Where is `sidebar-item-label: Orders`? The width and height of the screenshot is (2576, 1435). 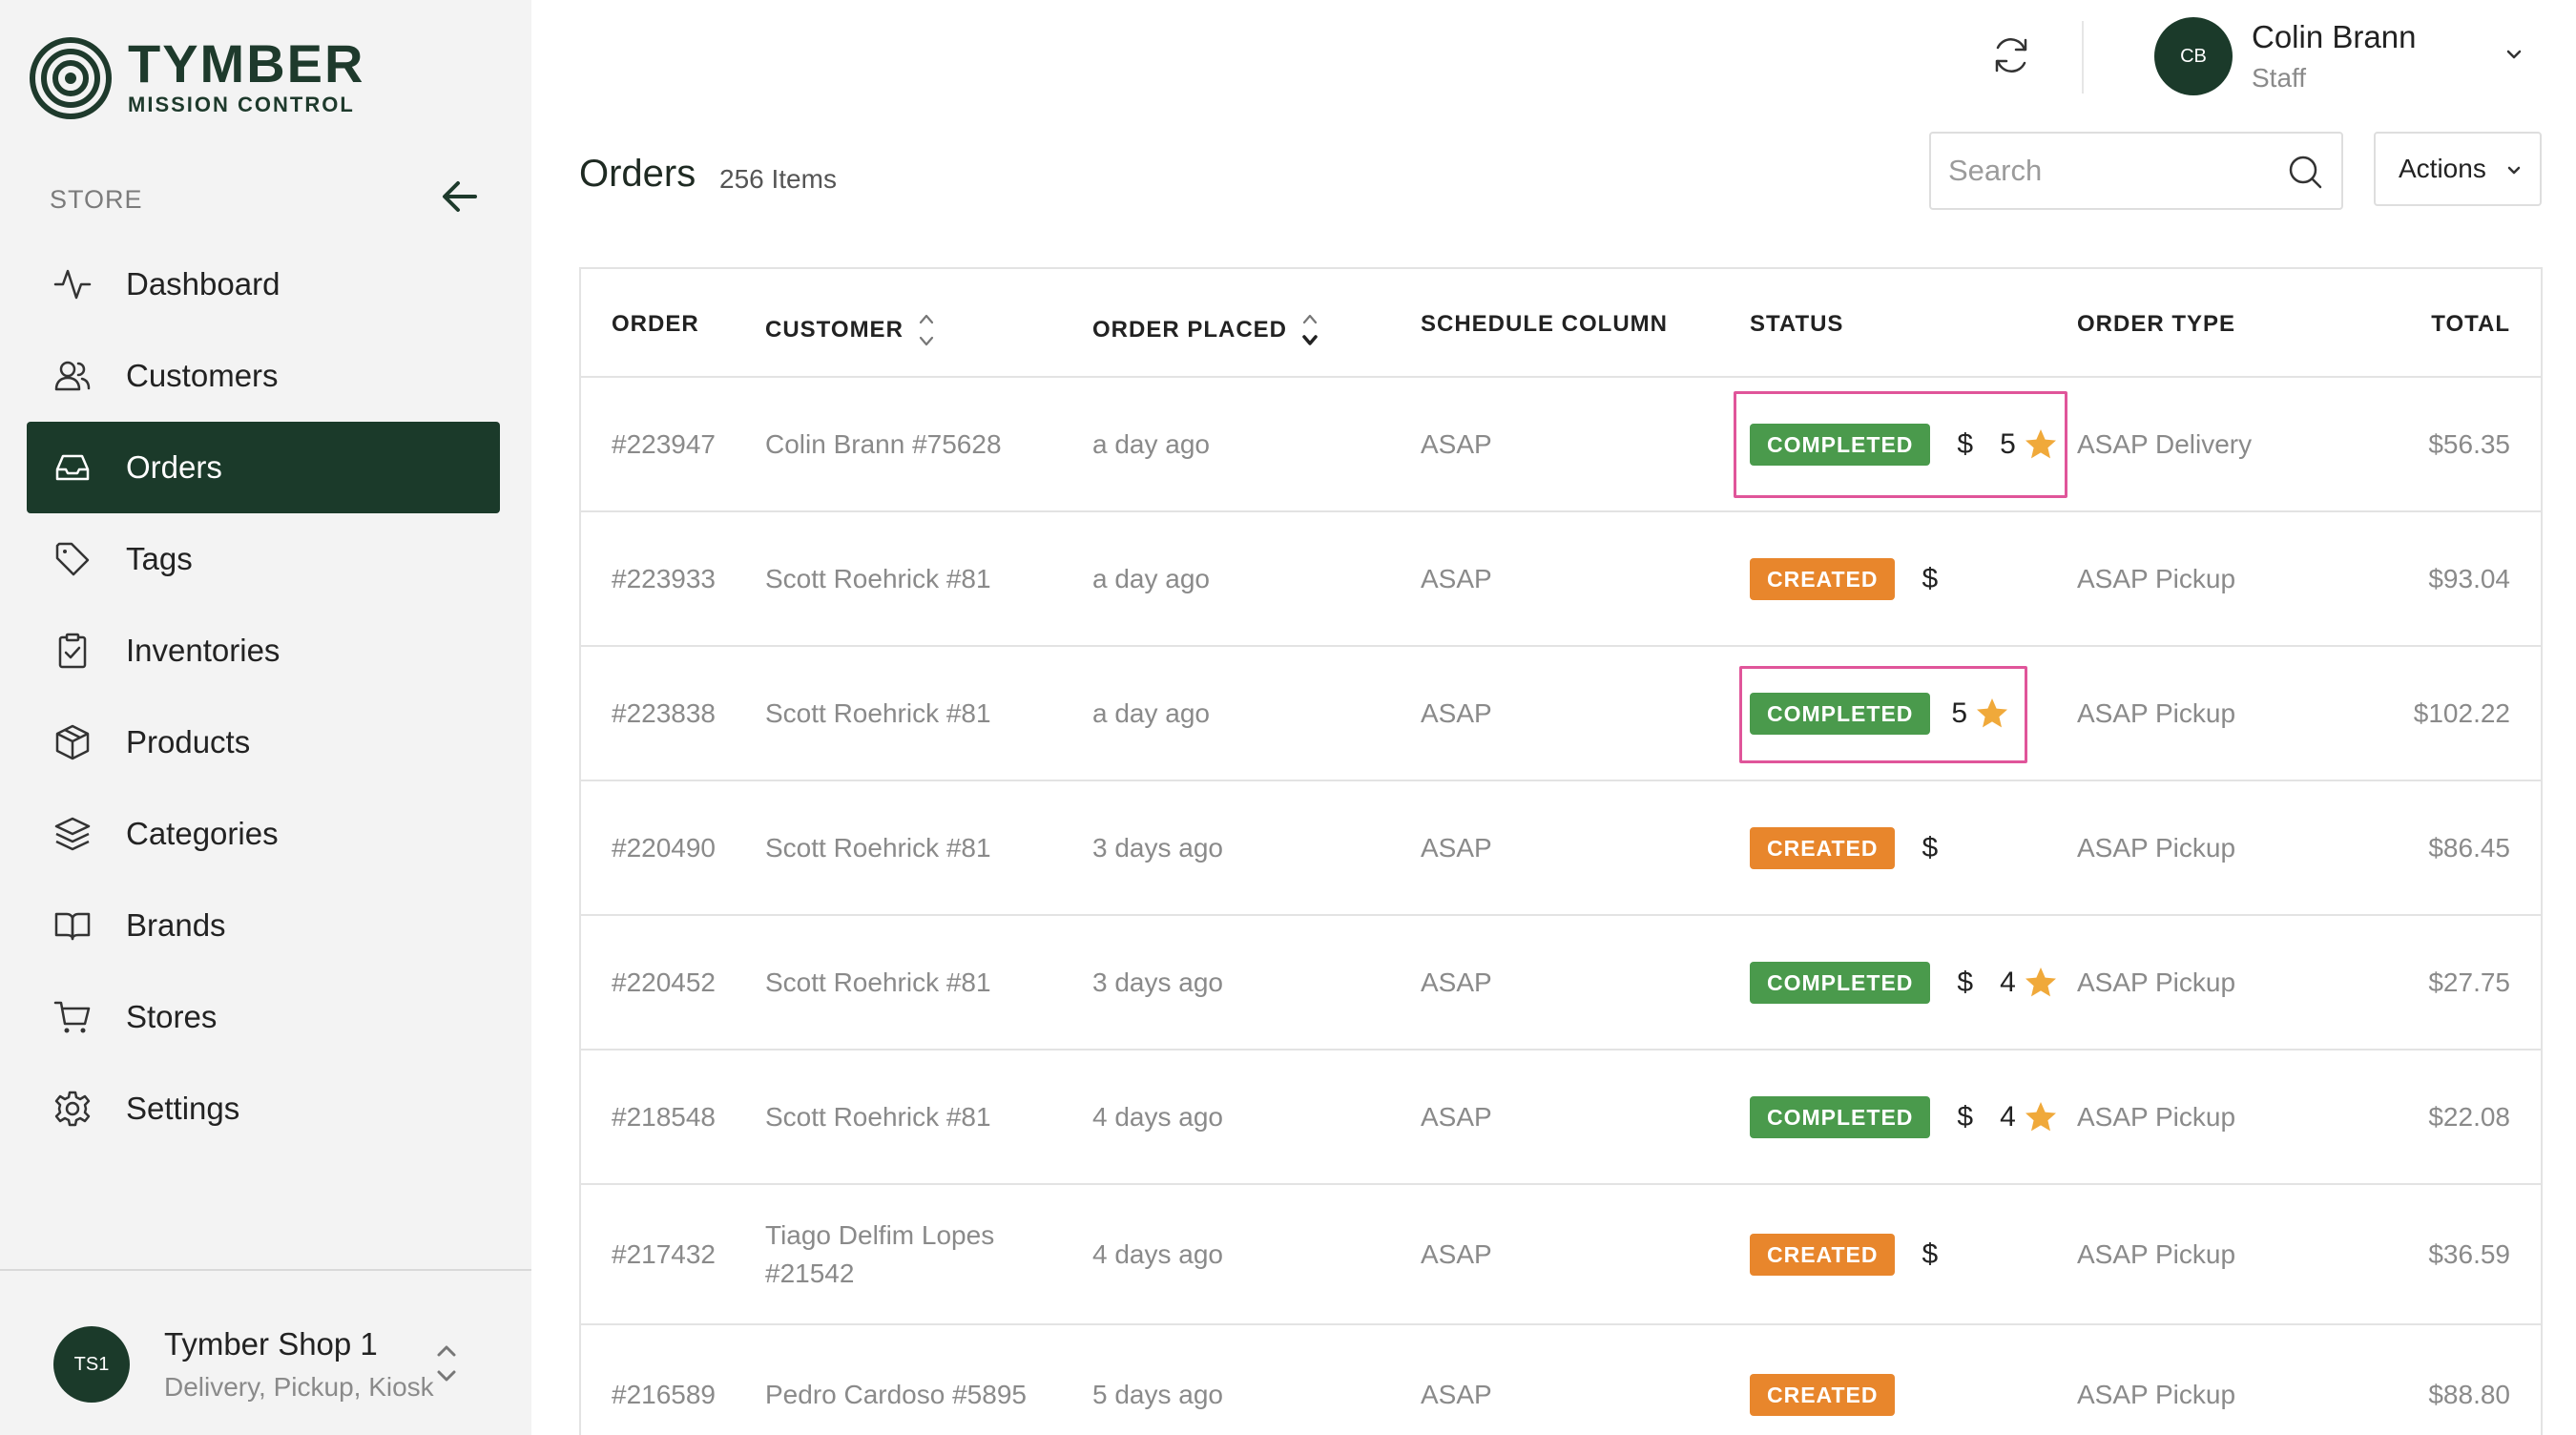 sidebar-item-label: Orders is located at coordinates (174, 467).